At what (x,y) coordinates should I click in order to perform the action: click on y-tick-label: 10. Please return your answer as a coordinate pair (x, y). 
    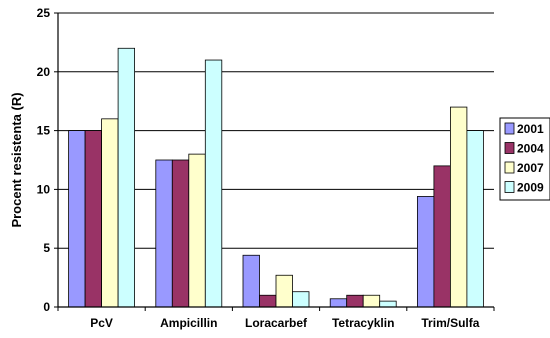
    Looking at the image, I should click on (44, 189).